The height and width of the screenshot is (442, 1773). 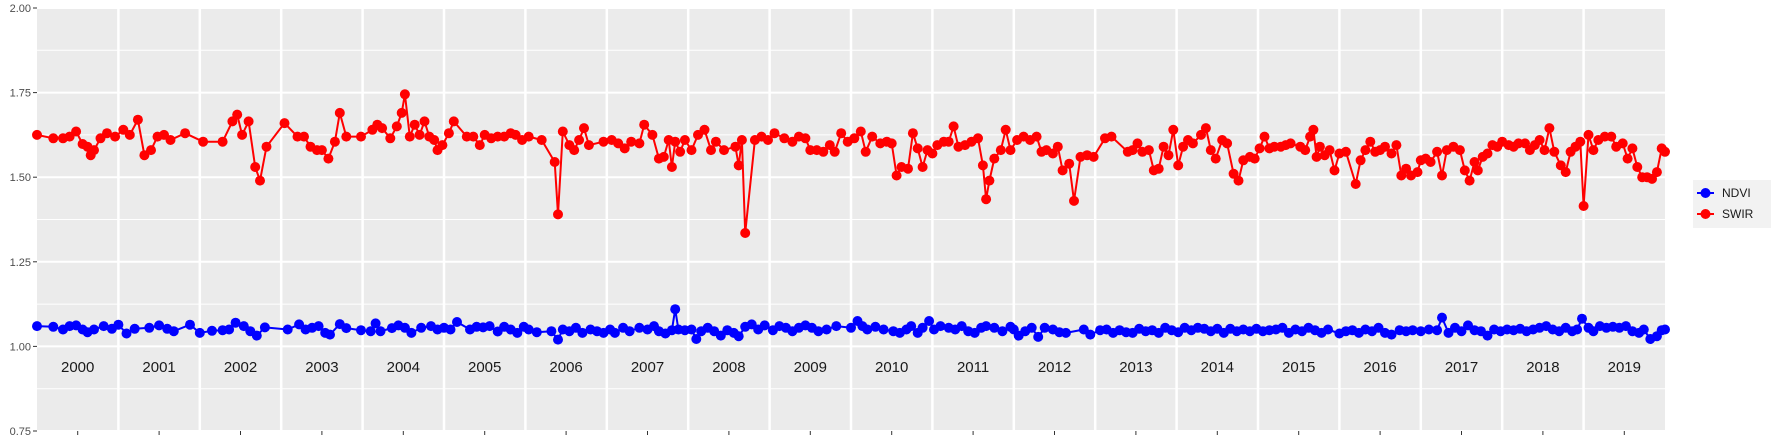 I want to click on y-tick-label: 0.75, so click(x=20, y=432).